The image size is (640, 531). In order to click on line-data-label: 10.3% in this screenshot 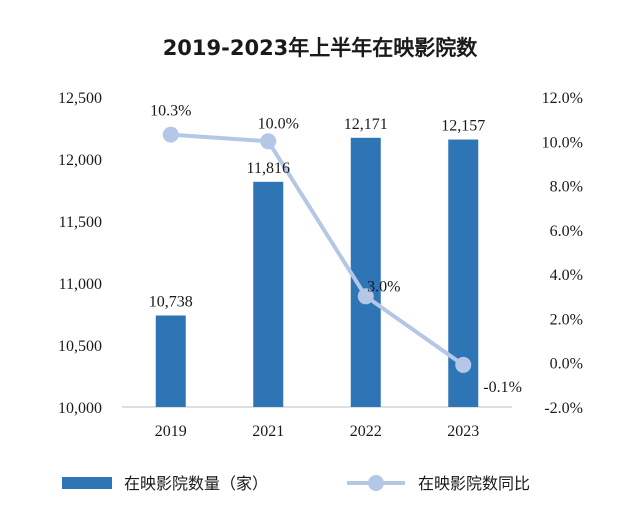, I will do `click(170, 111)`.